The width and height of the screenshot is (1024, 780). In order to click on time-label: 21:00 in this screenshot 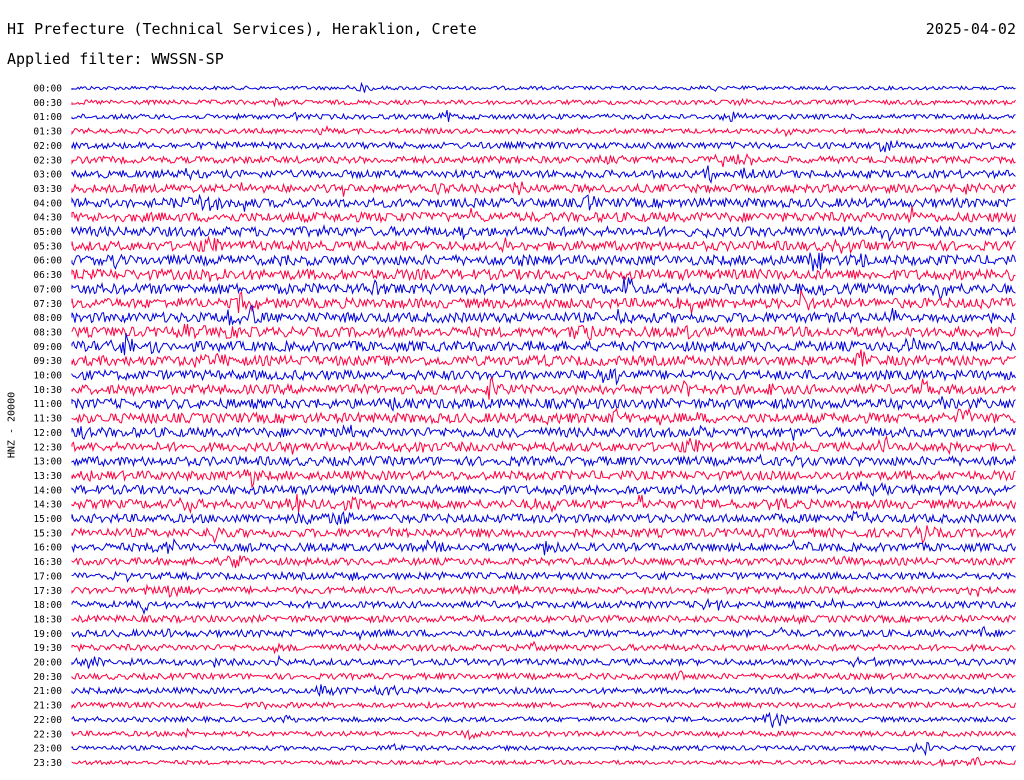, I will do `click(47, 691)`.